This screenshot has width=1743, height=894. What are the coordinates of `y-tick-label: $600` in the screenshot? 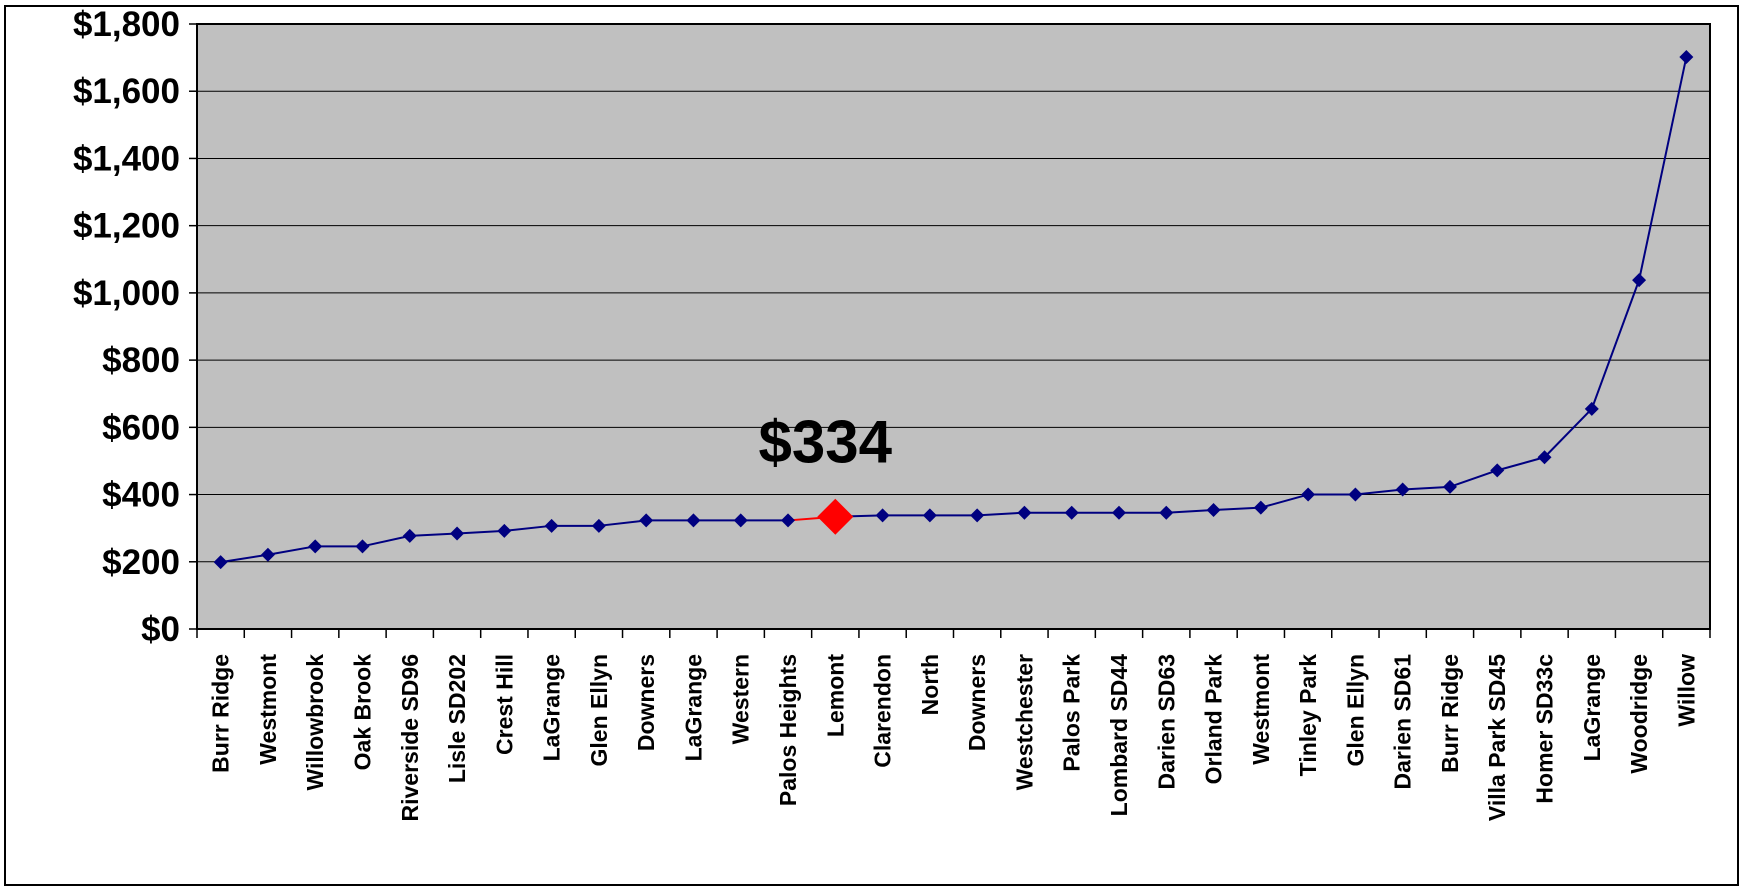 It's located at (141, 427).